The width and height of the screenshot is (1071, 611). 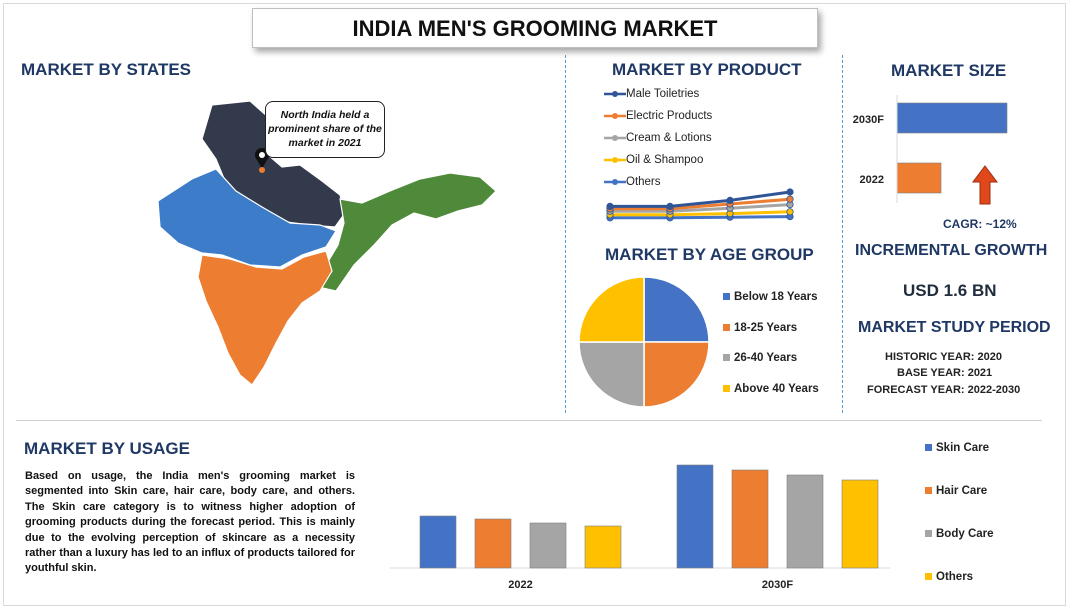 I want to click on age-legend-item: 18-25 Years, so click(x=760, y=328).